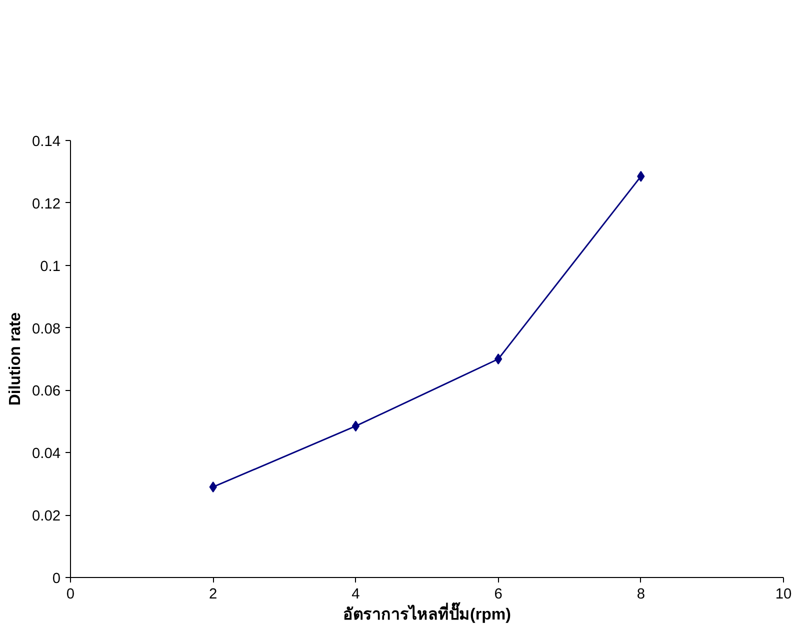 The height and width of the screenshot is (639, 807). What do you see at coordinates (50, 266) in the screenshot?
I see `y-tick-label: 0.1` at bounding box center [50, 266].